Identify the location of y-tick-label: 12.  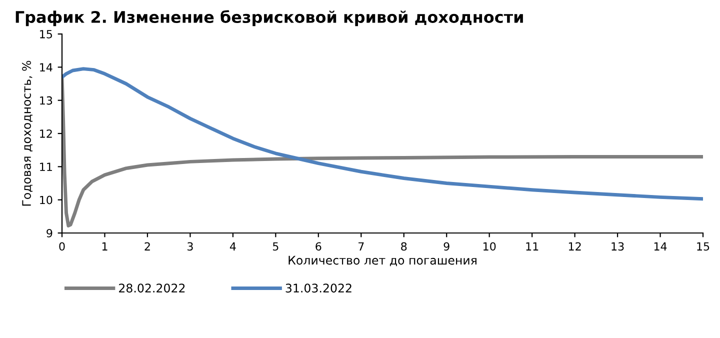
(46, 133).